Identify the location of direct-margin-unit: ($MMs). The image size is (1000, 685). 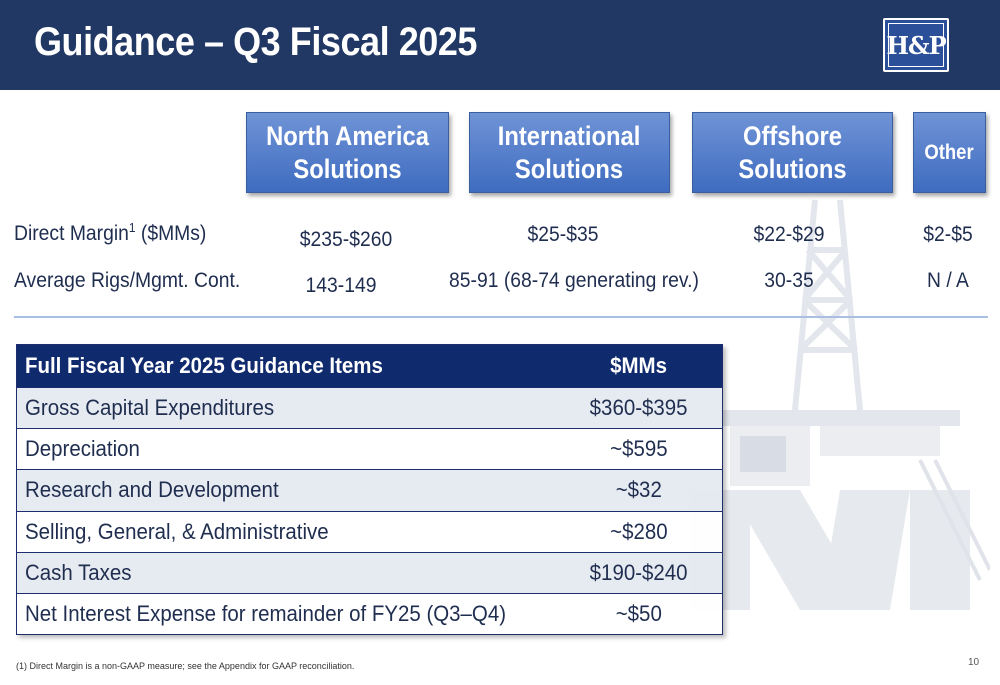
(171, 233).